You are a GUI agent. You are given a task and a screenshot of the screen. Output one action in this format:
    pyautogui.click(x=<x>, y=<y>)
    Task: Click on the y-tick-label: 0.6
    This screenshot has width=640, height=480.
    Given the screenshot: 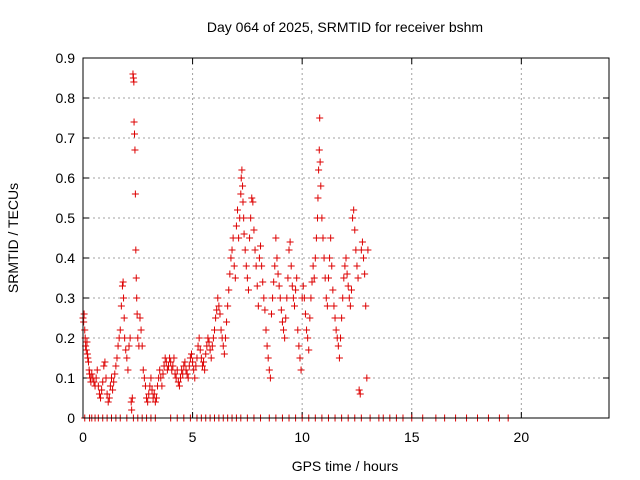 What is the action you would take?
    pyautogui.click(x=66, y=178)
    